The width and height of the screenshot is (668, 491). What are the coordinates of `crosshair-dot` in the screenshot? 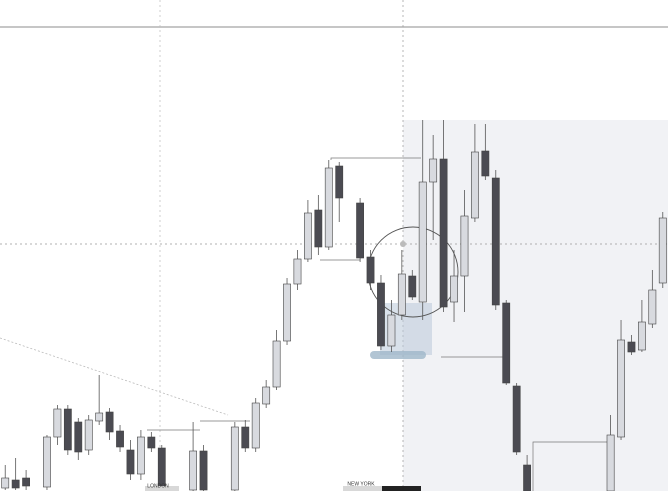 It's located at (403, 244).